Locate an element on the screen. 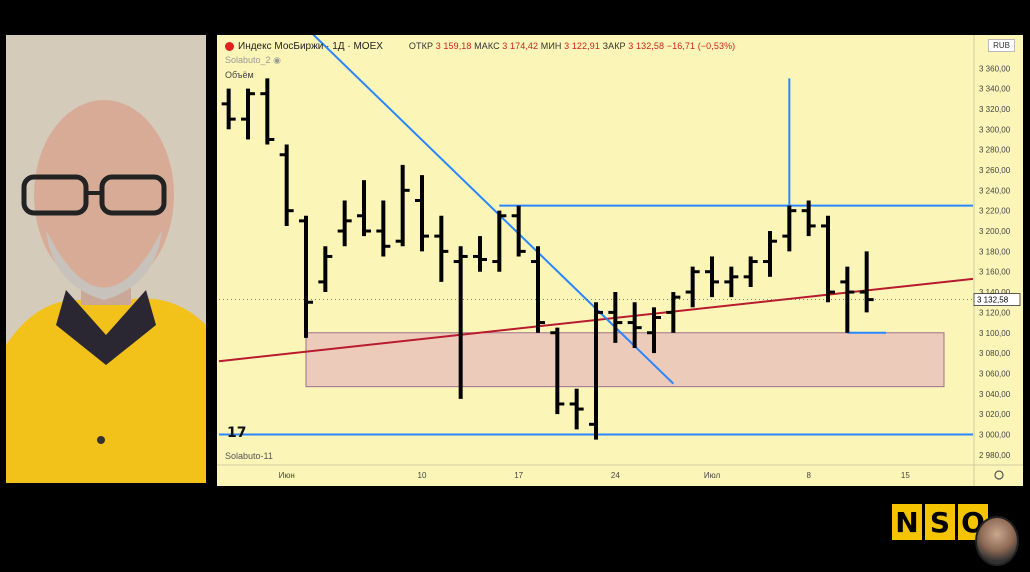 The height and width of the screenshot is (572, 1030). y-tick-label: 2 980,00 is located at coordinates (995, 455).